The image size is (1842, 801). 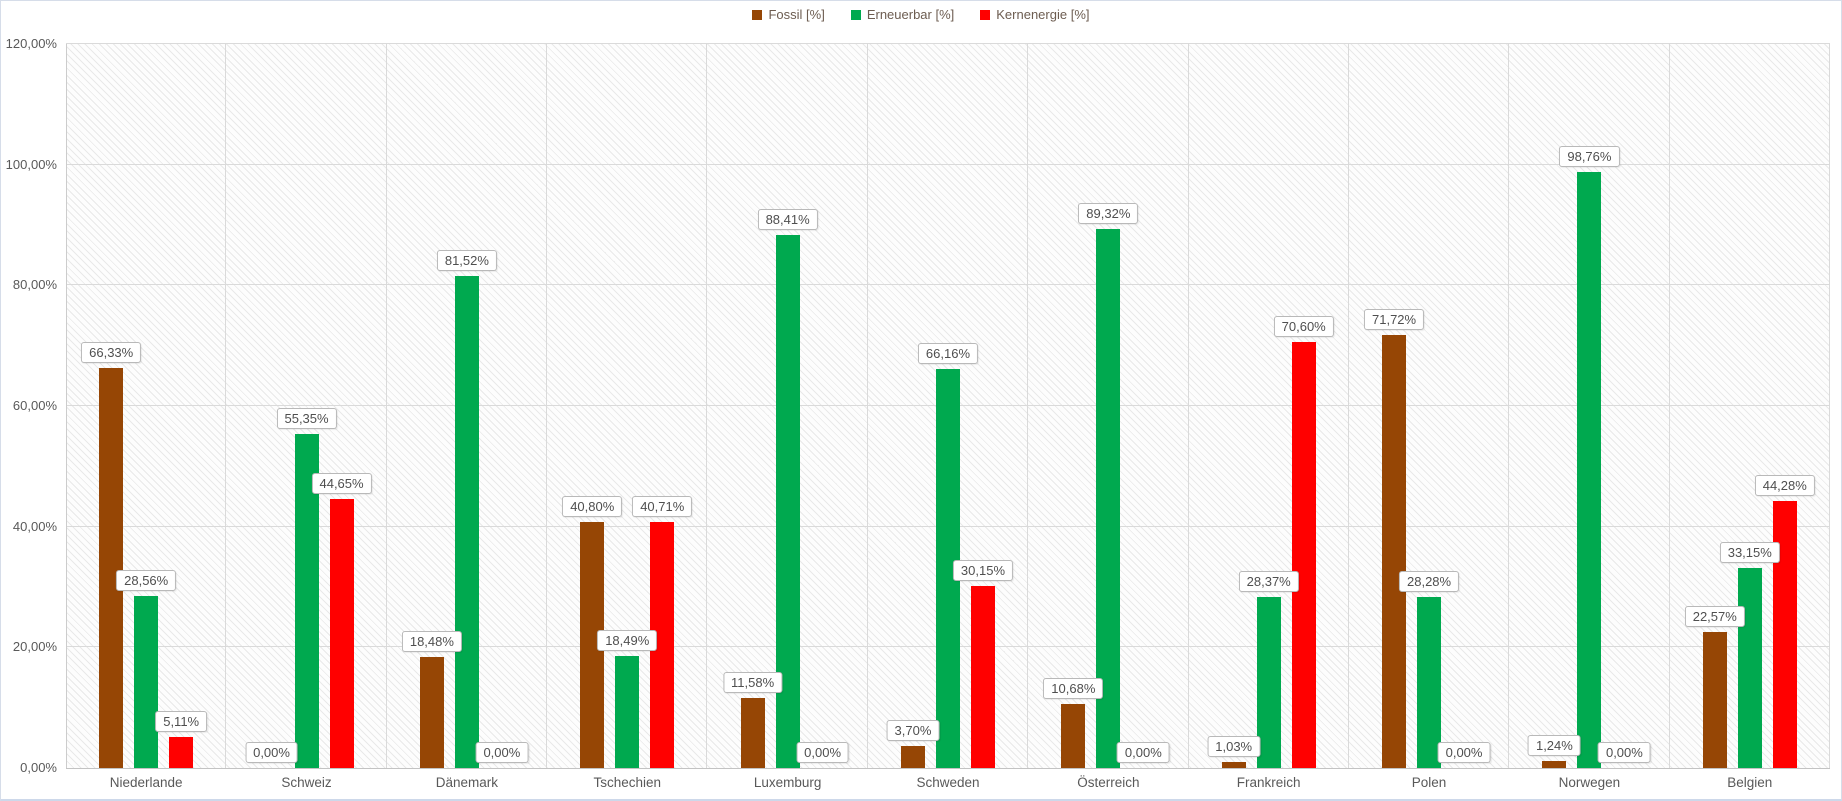 I want to click on x-axis-label-luxemburg: Luxemburg, so click(x=787, y=782).